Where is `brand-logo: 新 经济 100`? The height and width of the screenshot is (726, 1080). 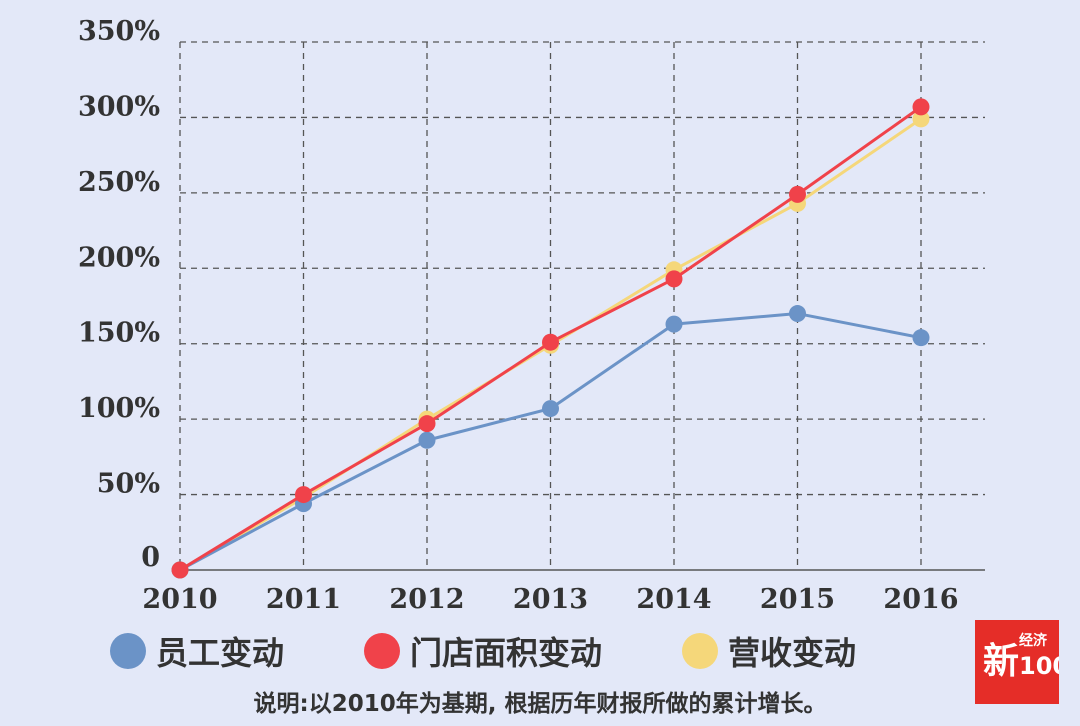
brand-logo: 新 经济 100 is located at coordinates (1017, 662).